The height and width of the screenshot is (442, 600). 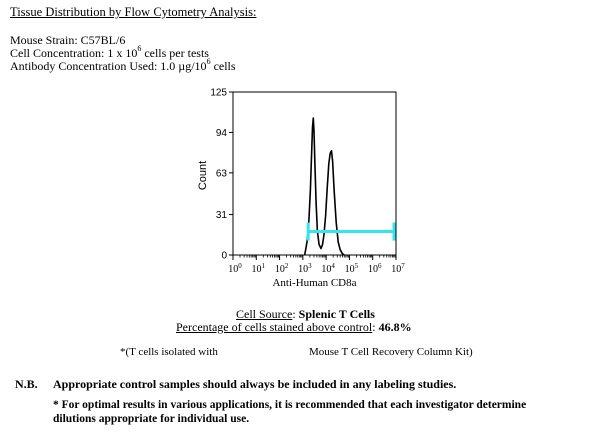 I want to click on y-tick-label: 94, so click(x=222, y=133).